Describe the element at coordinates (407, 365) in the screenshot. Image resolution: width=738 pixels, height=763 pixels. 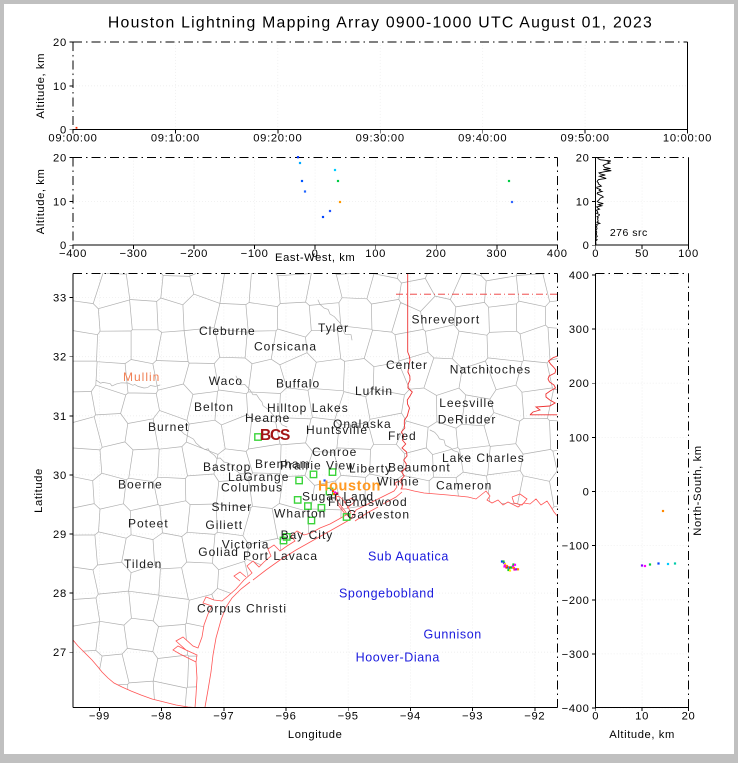
I see `svg-text: Center` at that location.